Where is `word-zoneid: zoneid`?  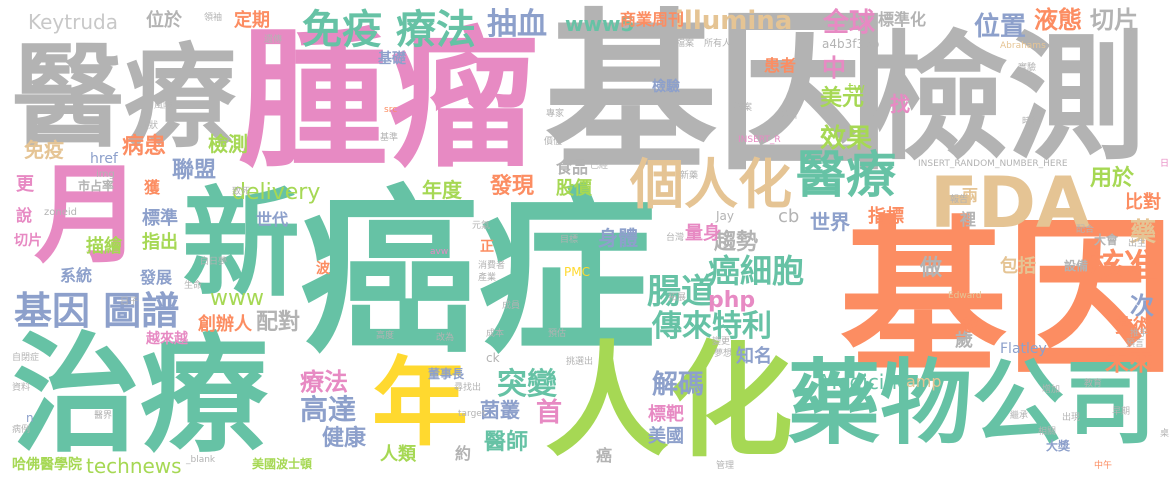
word-zoneid: zoneid is located at coordinates (60, 212).